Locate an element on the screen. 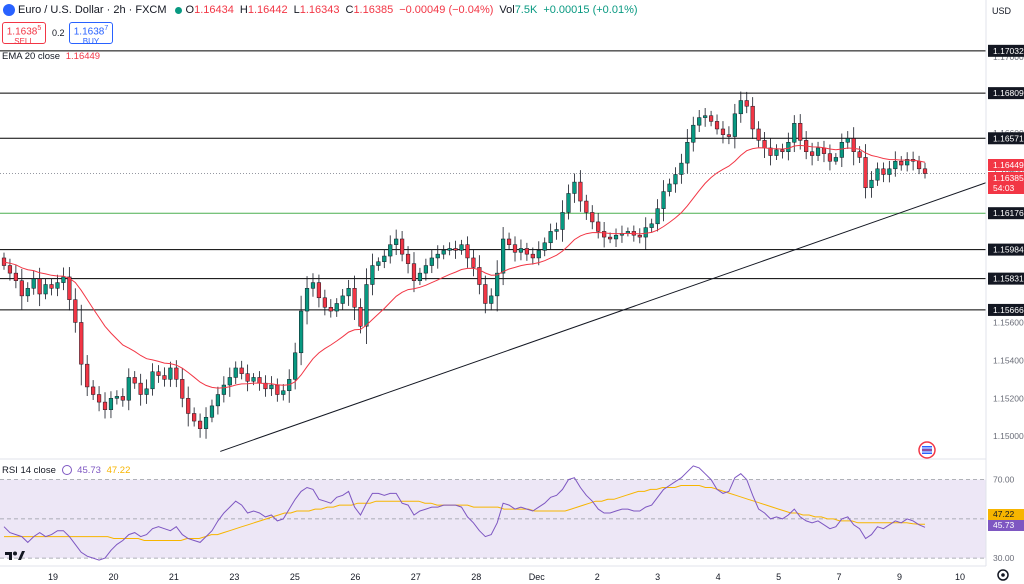 The width and height of the screenshot is (1024, 584). flag-icon is located at coordinates (927, 450).